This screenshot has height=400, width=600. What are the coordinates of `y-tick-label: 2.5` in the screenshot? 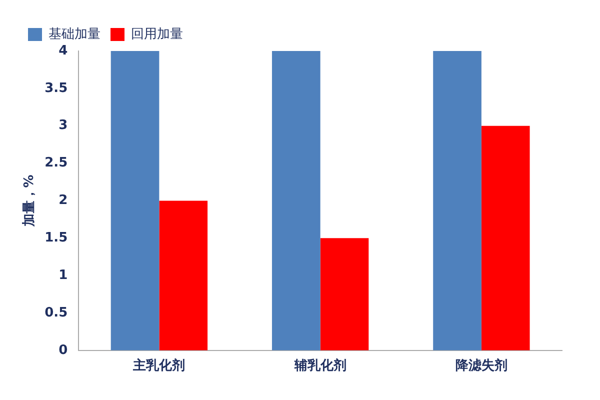 It's located at (56, 163).